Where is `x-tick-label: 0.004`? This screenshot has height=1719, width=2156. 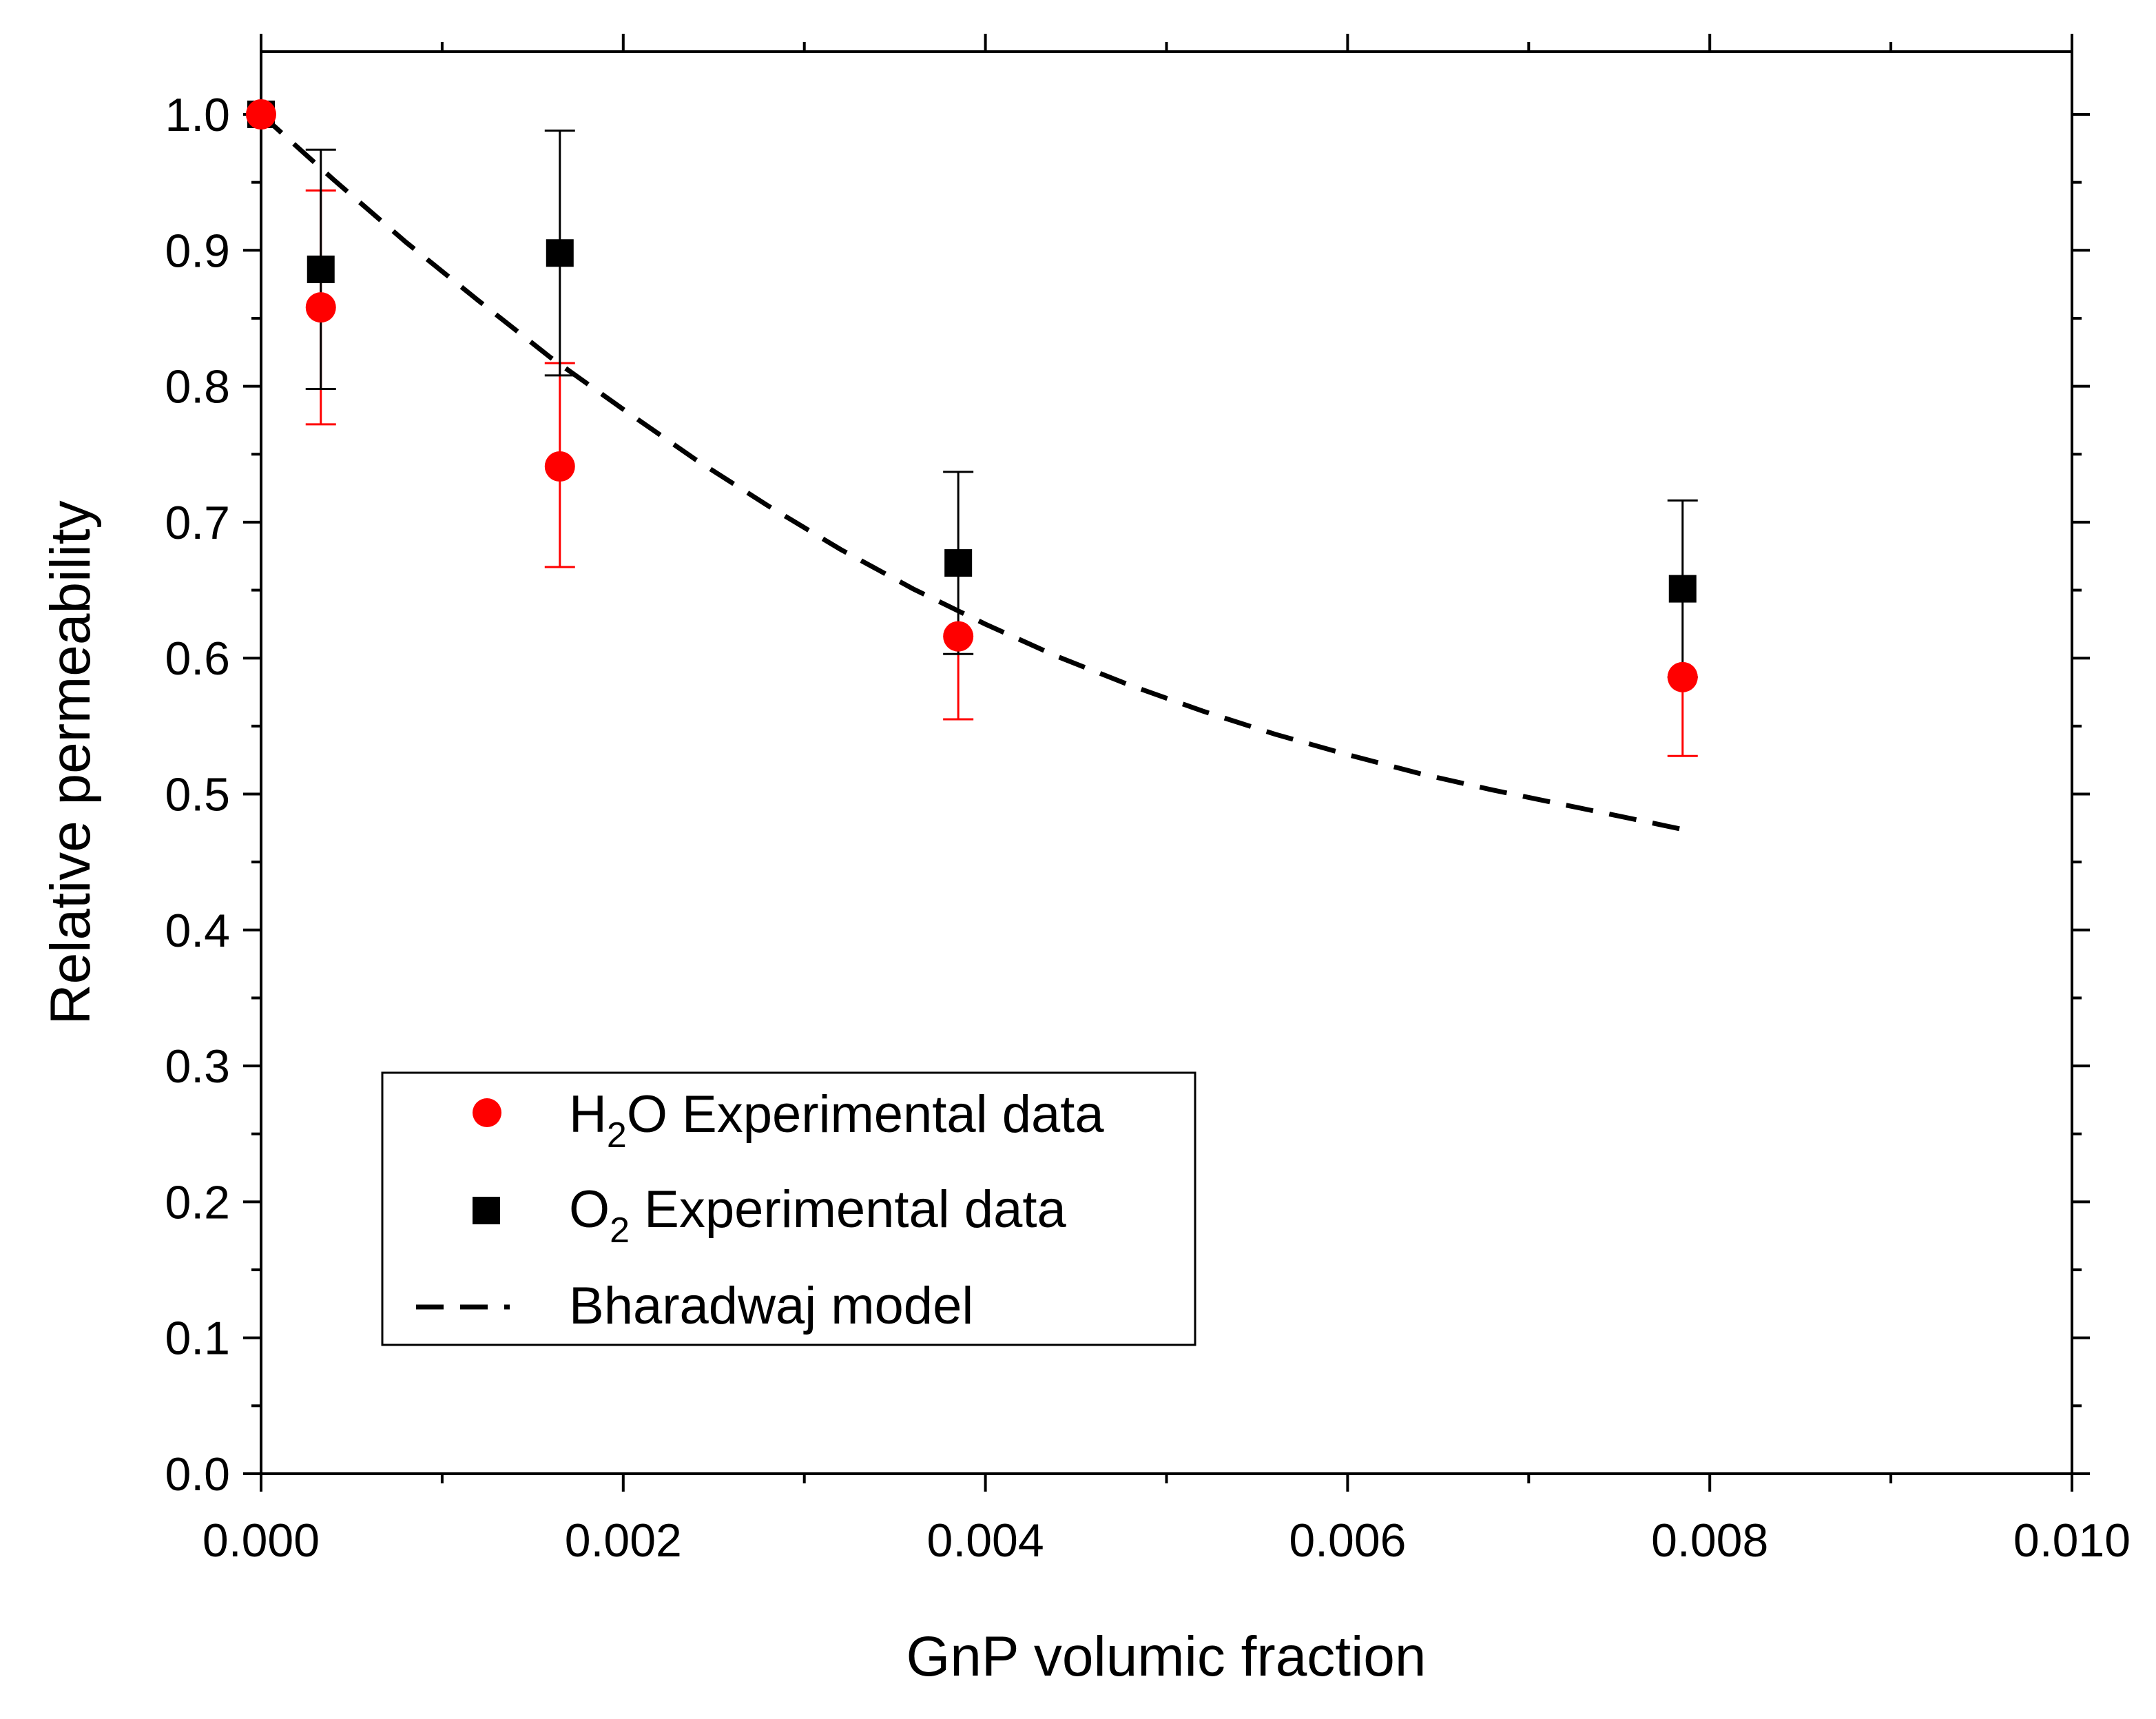
x-tick-label: 0.004 is located at coordinates (985, 1540).